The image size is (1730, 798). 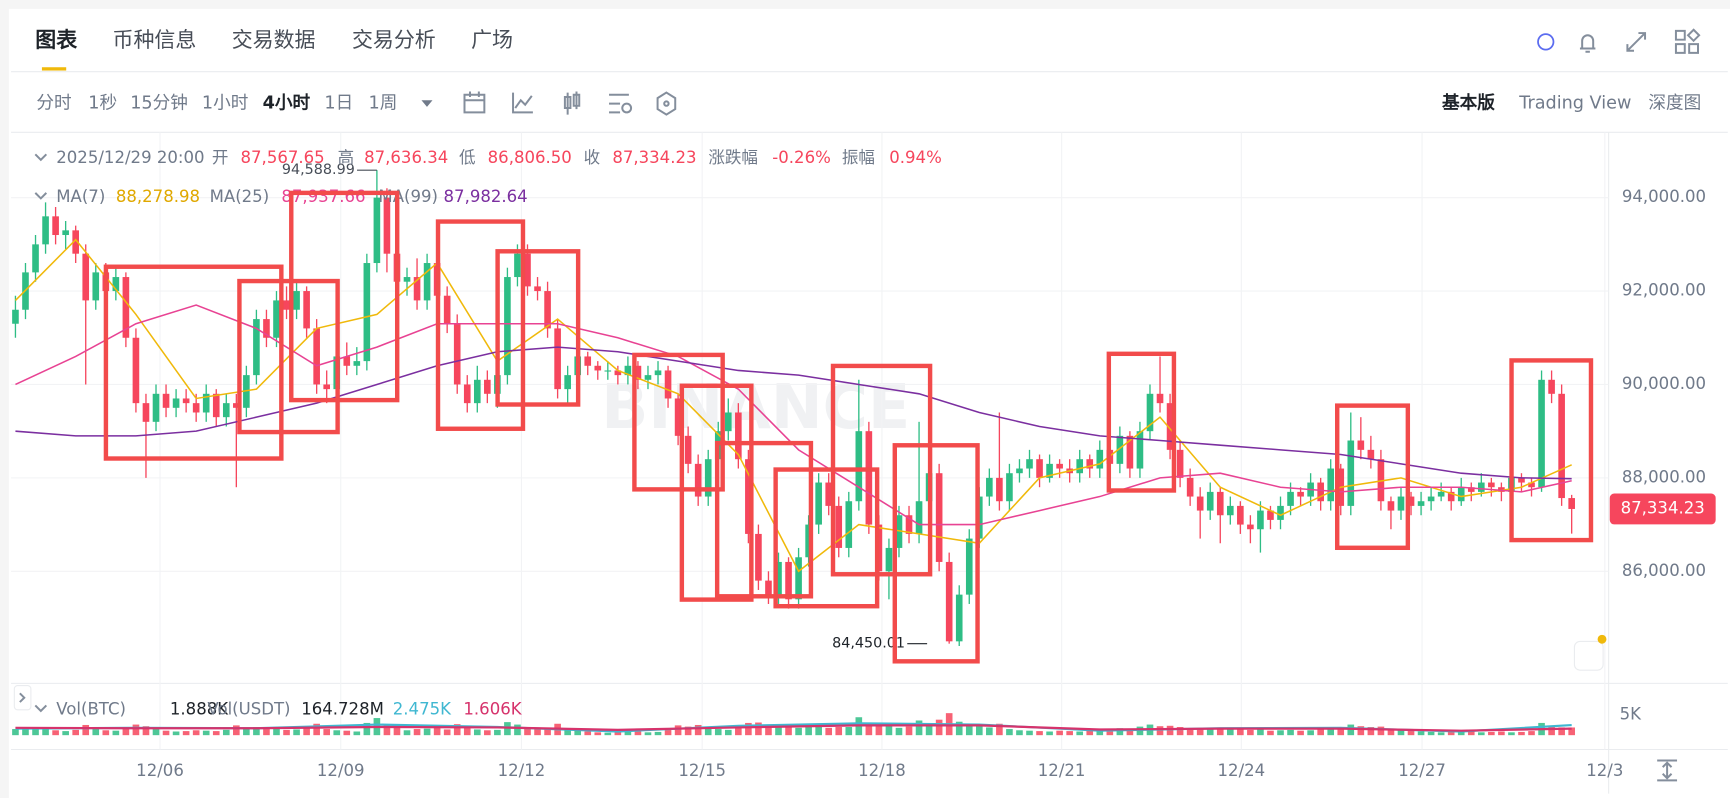 I want to click on view: Trading View, so click(x=1574, y=104).